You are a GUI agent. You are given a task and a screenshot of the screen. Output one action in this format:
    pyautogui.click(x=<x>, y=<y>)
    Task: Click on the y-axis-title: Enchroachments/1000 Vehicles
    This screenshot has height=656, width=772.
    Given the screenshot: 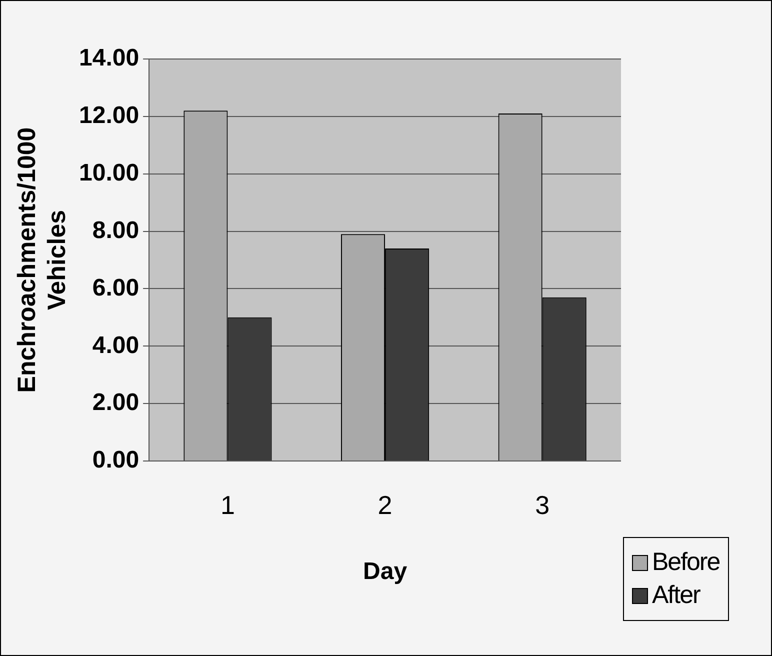 What is the action you would take?
    pyautogui.click(x=41, y=260)
    